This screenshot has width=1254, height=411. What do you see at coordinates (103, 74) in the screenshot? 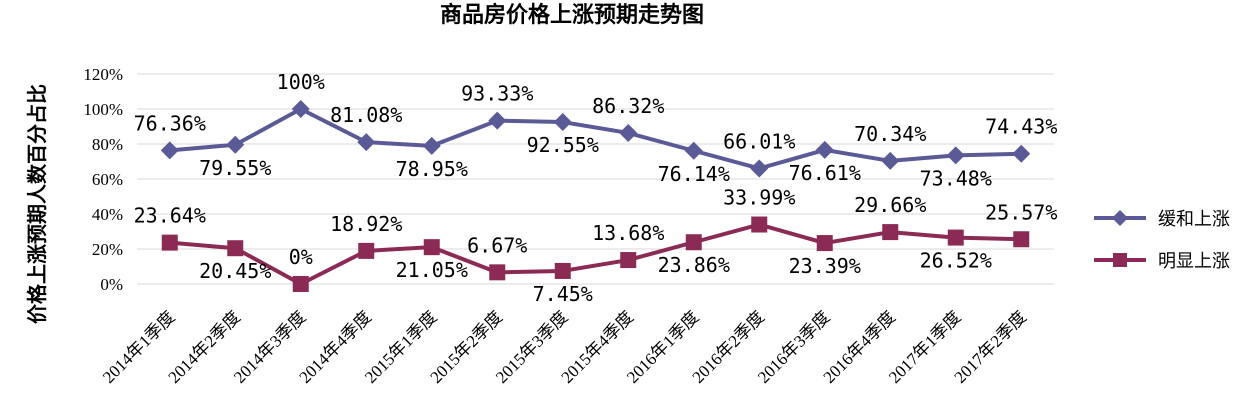
I see `y-tick-label: 120%` at bounding box center [103, 74].